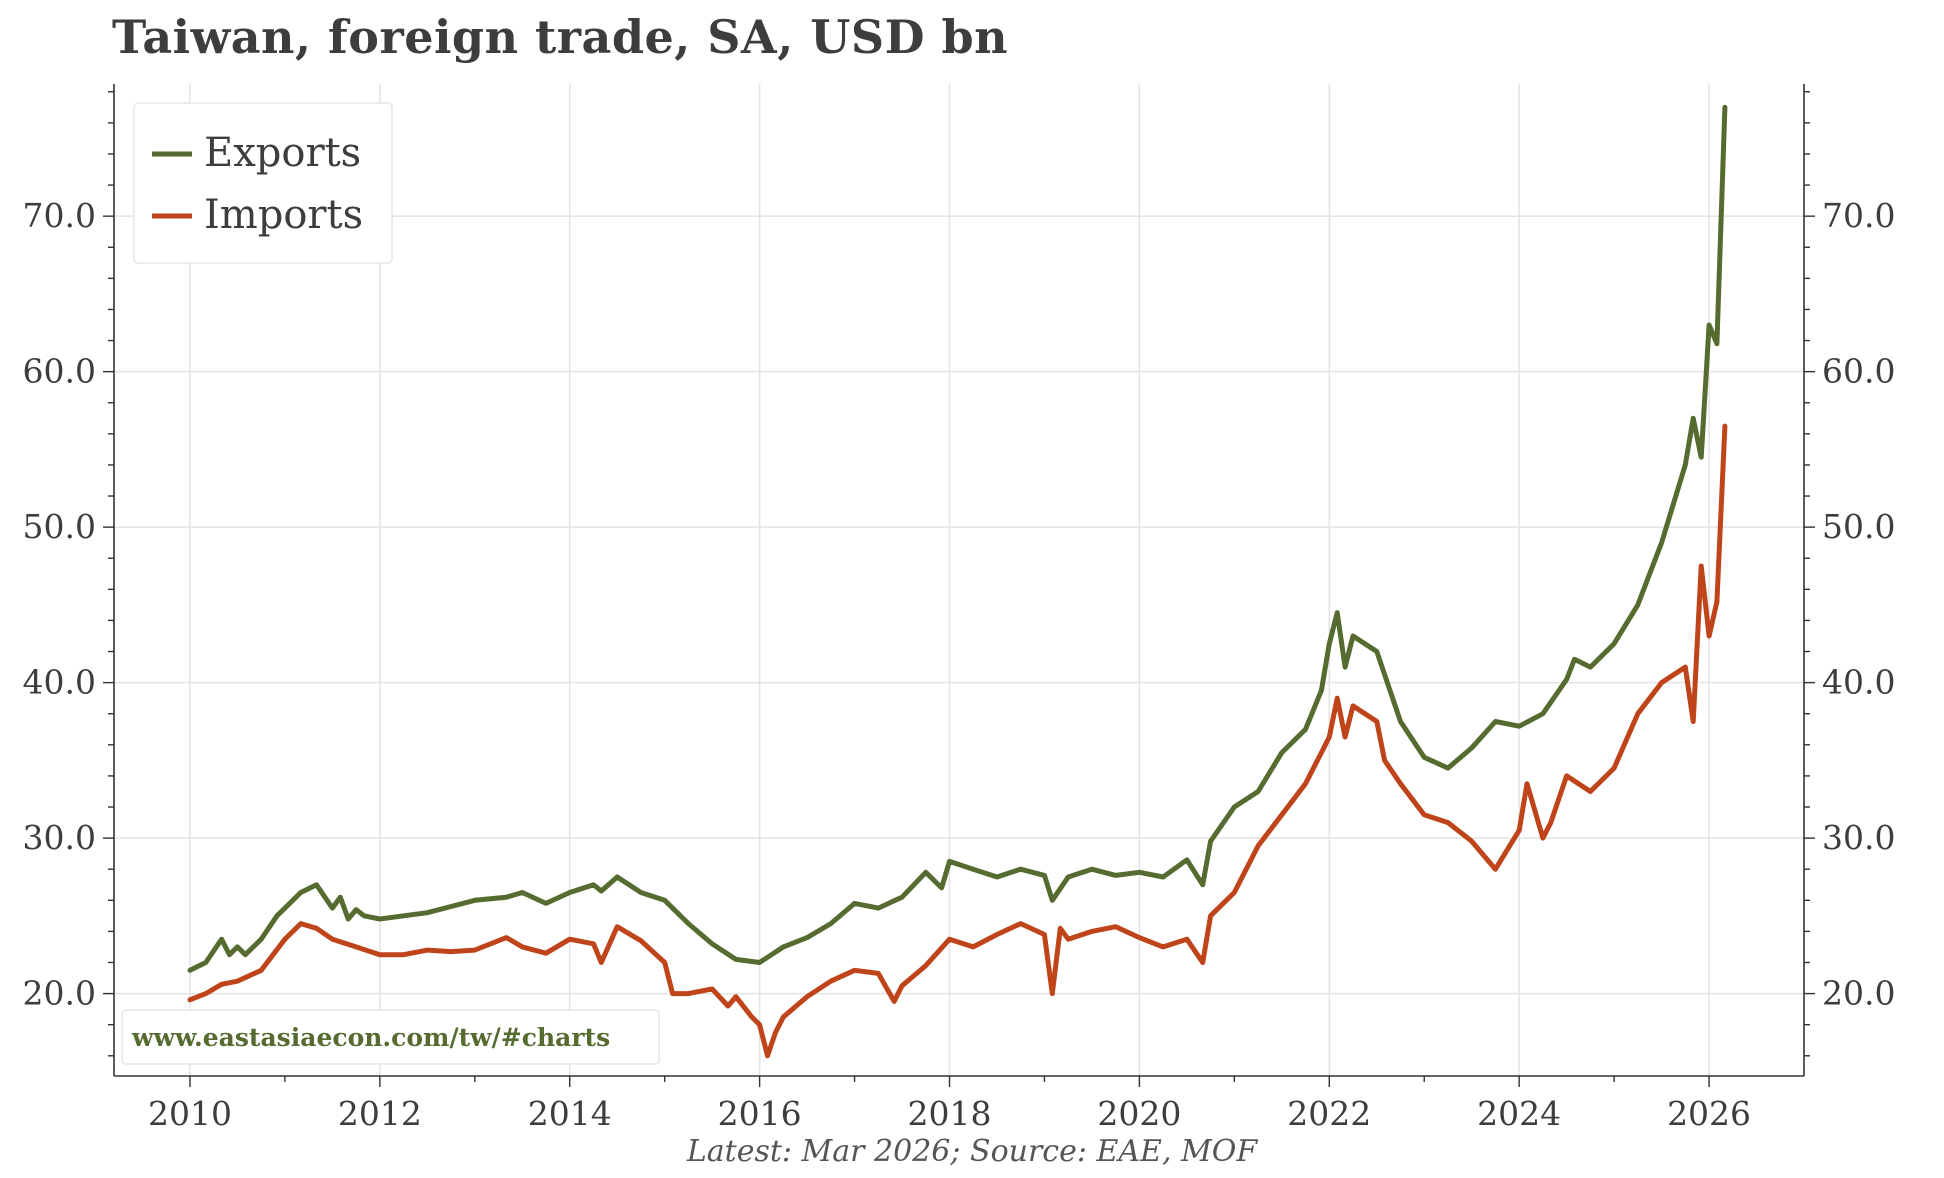  I want to click on legend-box, so click(263, 183).